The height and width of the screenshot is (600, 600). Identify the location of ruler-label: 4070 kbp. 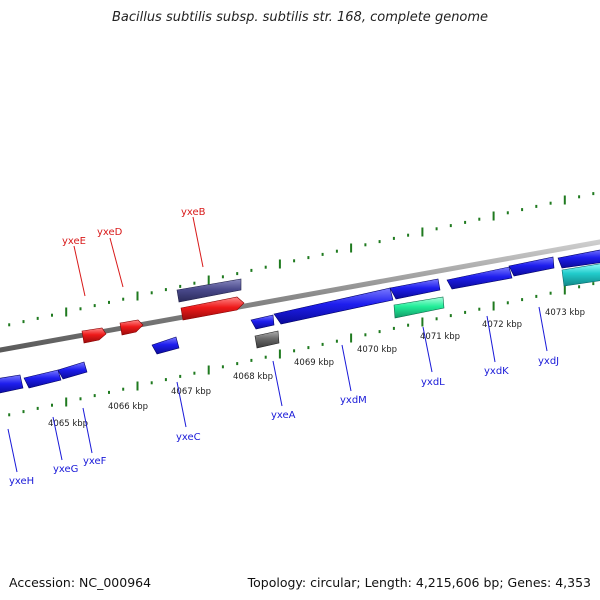
(377, 350).